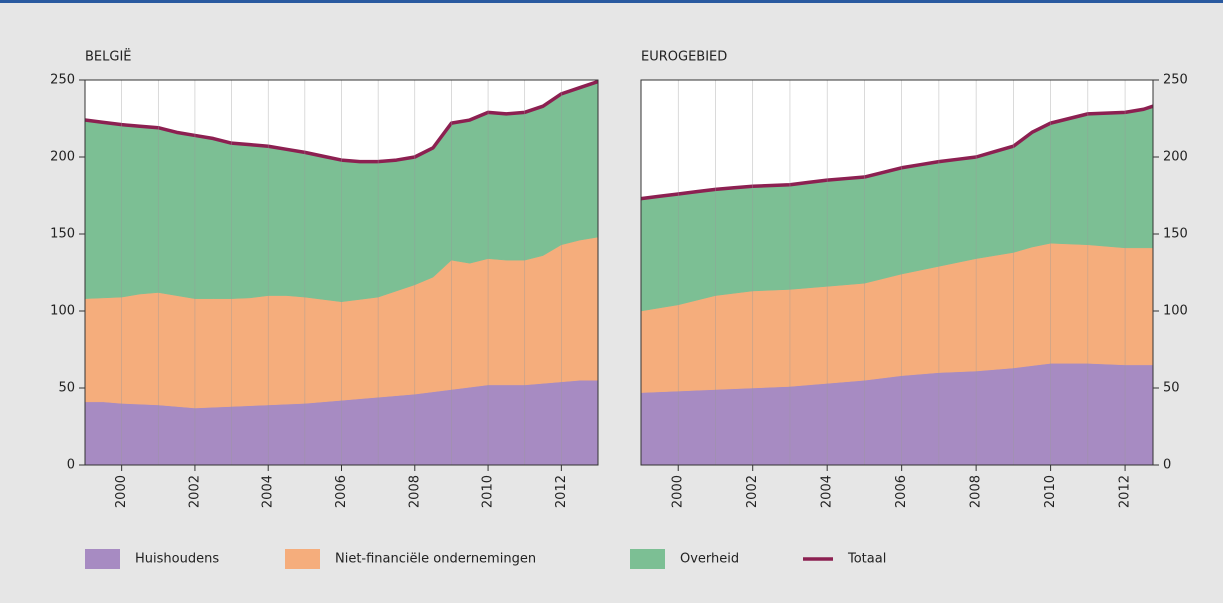  Describe the element at coordinates (684, 57) in the screenshot. I see `panel-title: EUROGEBIED` at that location.